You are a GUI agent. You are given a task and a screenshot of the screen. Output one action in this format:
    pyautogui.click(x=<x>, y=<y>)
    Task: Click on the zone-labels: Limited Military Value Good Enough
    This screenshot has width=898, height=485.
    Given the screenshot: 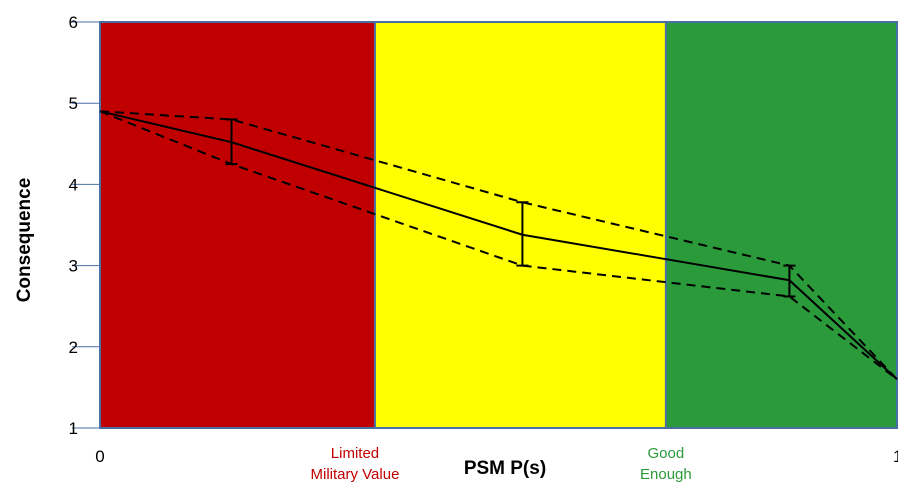 What is the action you would take?
    pyautogui.click(x=501, y=464)
    